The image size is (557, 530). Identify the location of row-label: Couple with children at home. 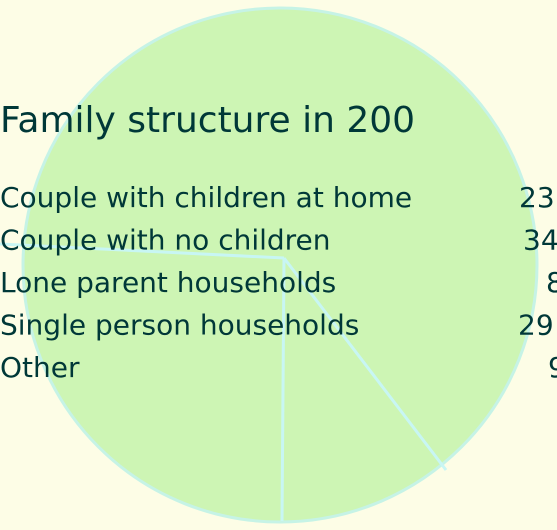
(206, 197).